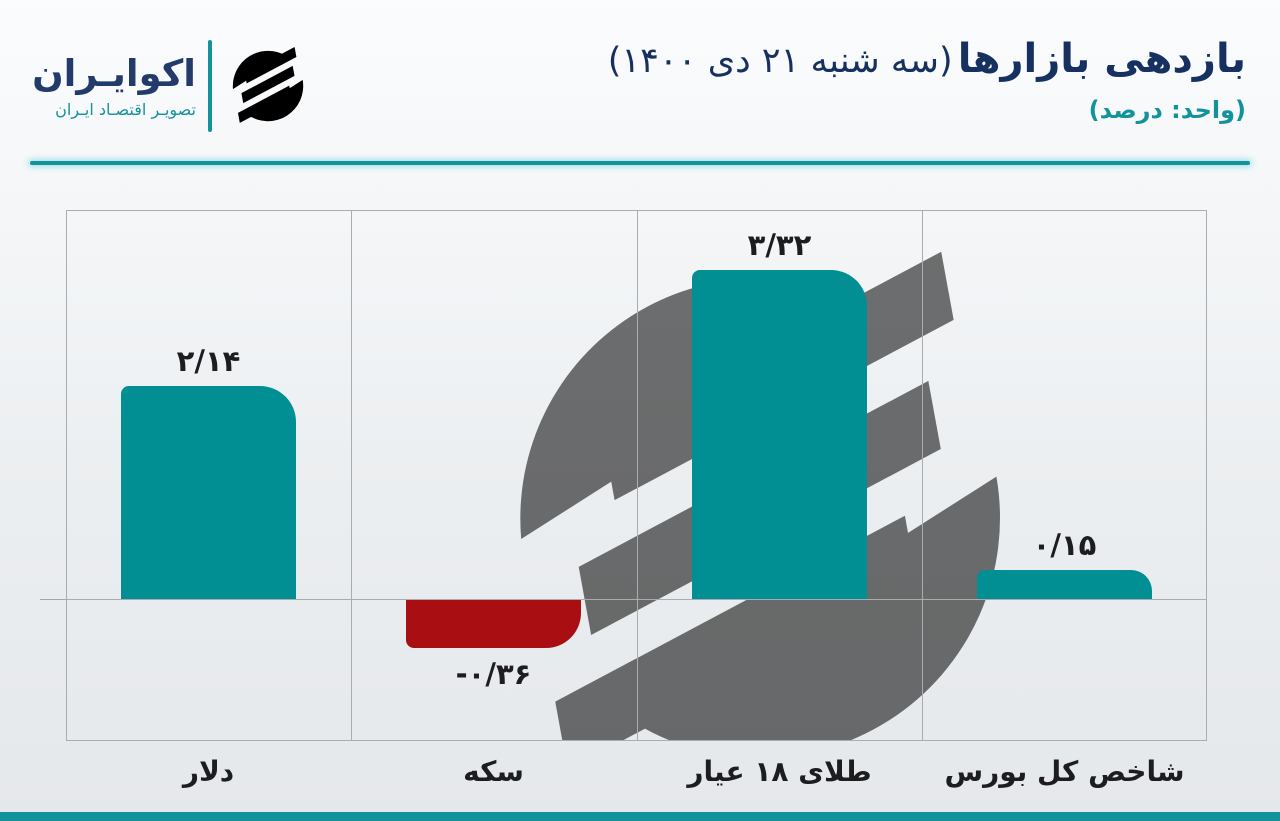  I want to click on value-label-2: ۳/۳۲, so click(779, 245).